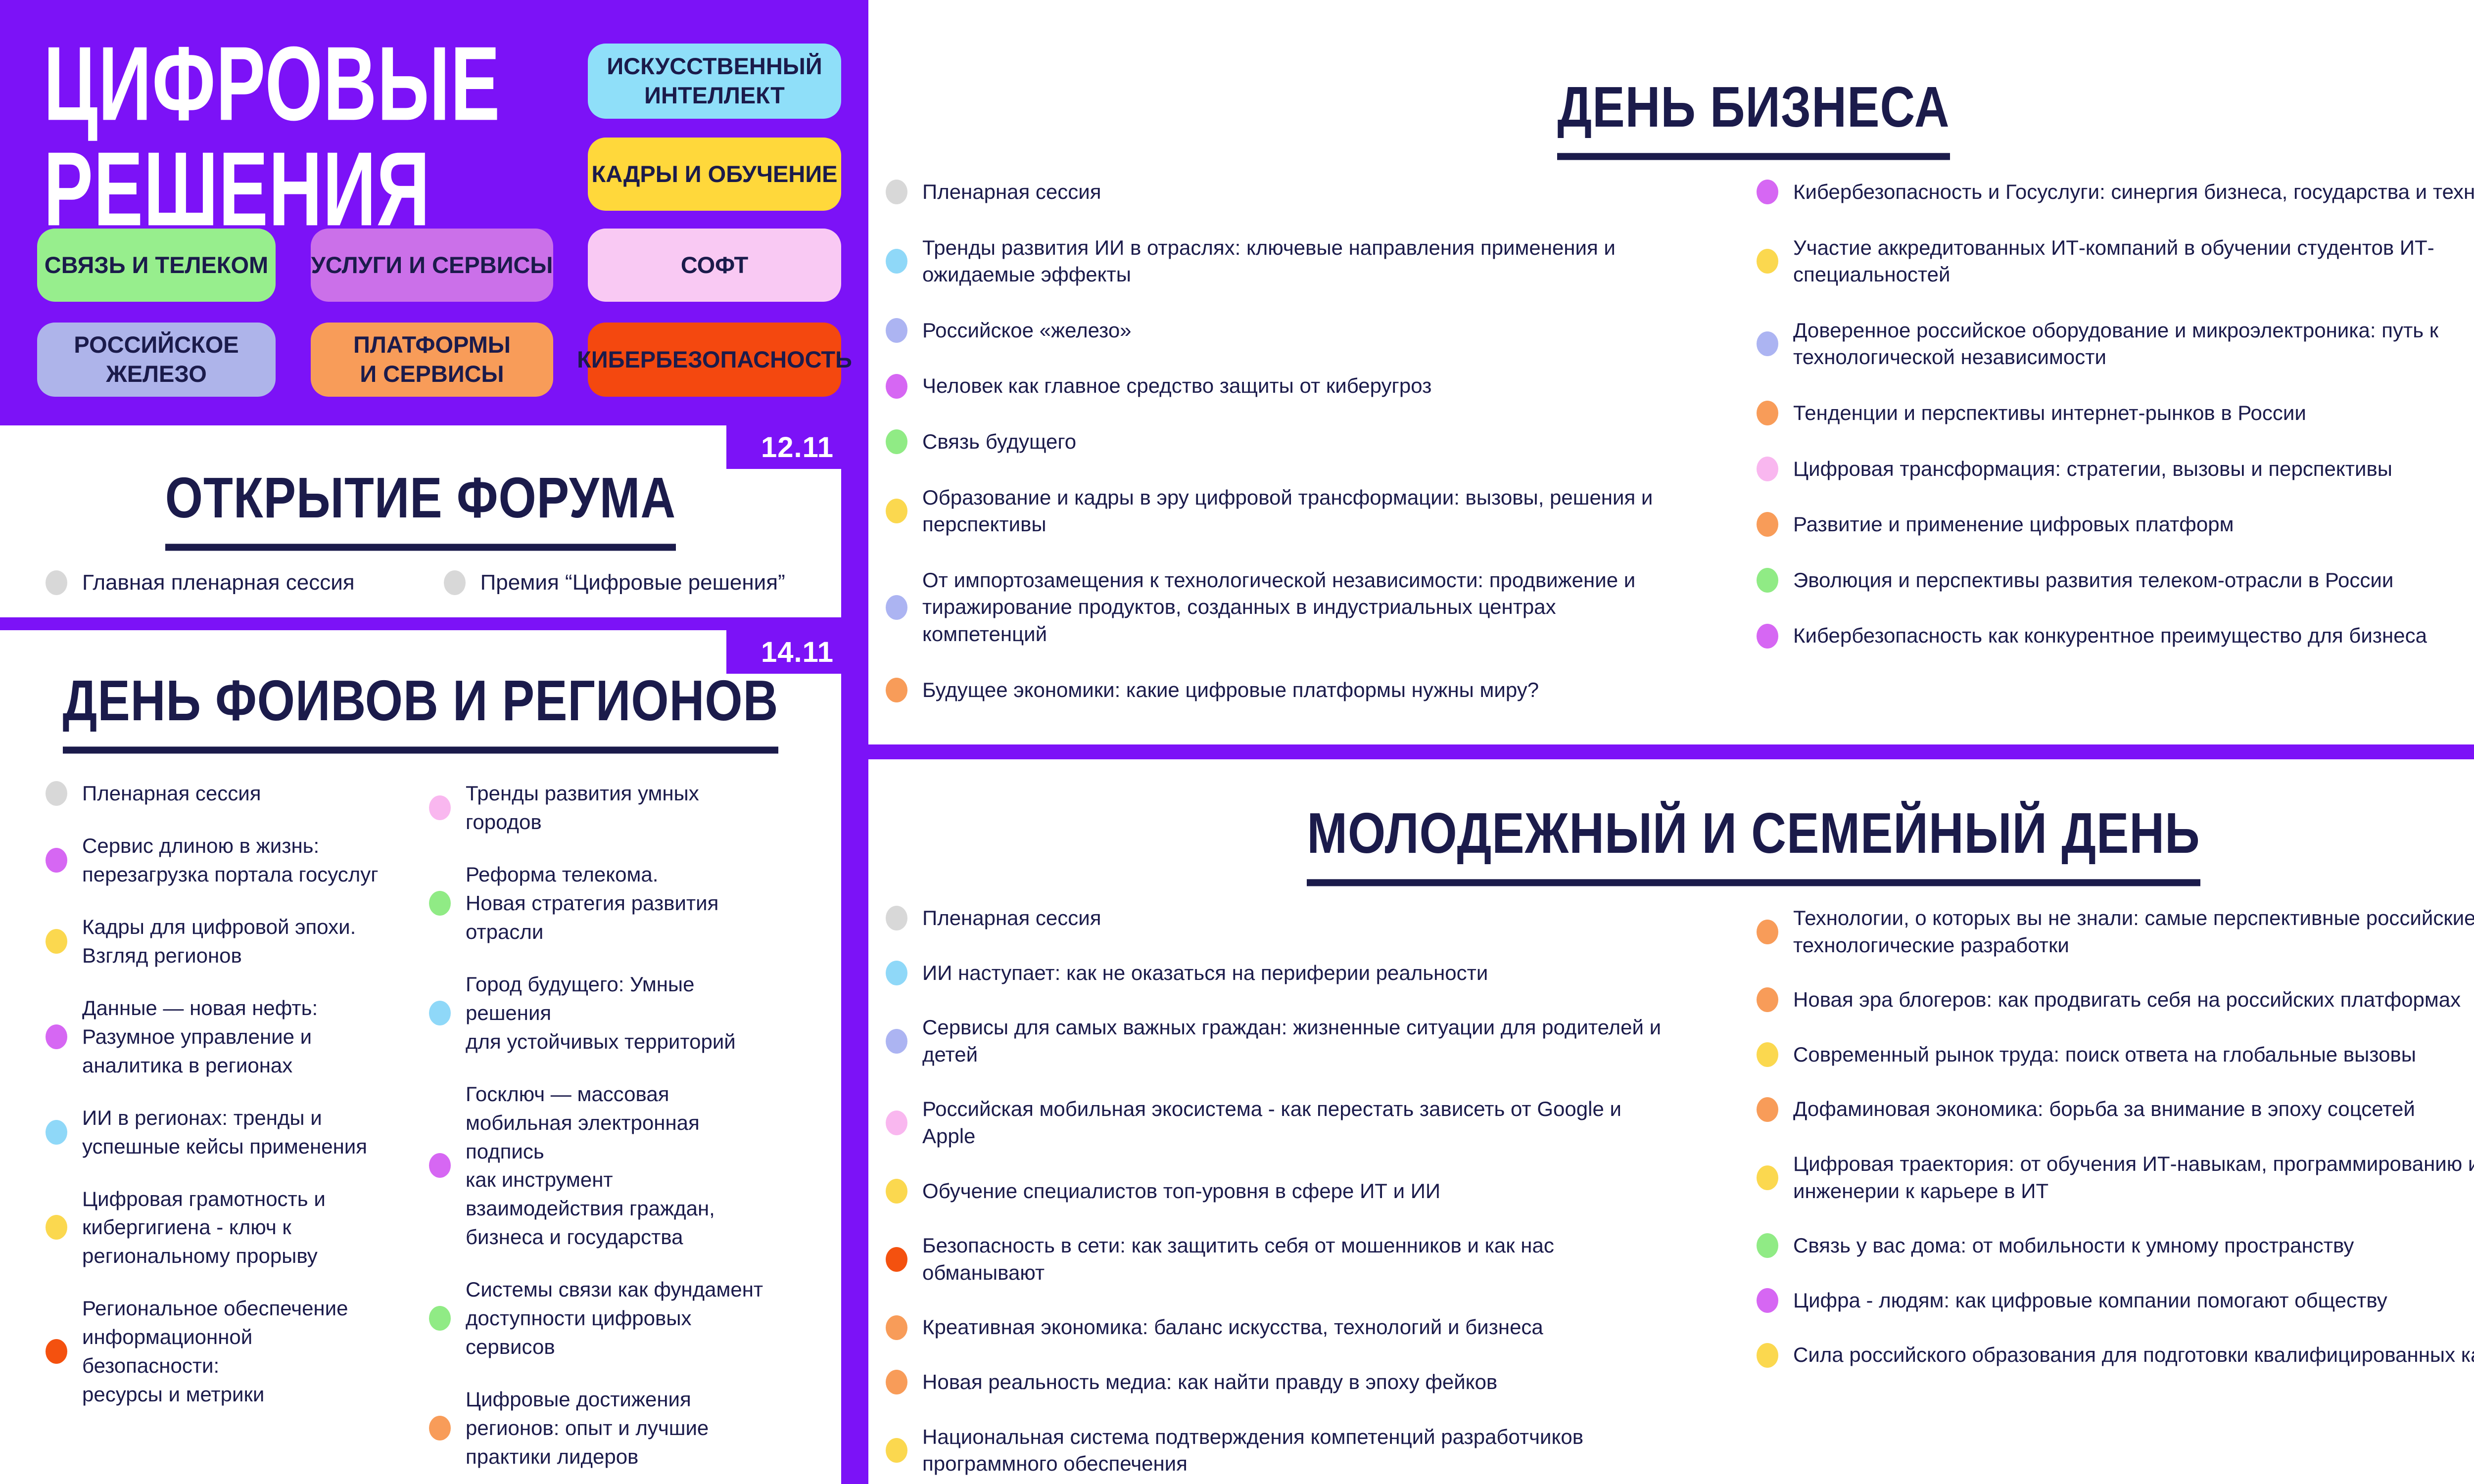  Describe the element at coordinates (201, 582) in the screenshot. I see `session-item: Главная пленарная сессия` at that location.